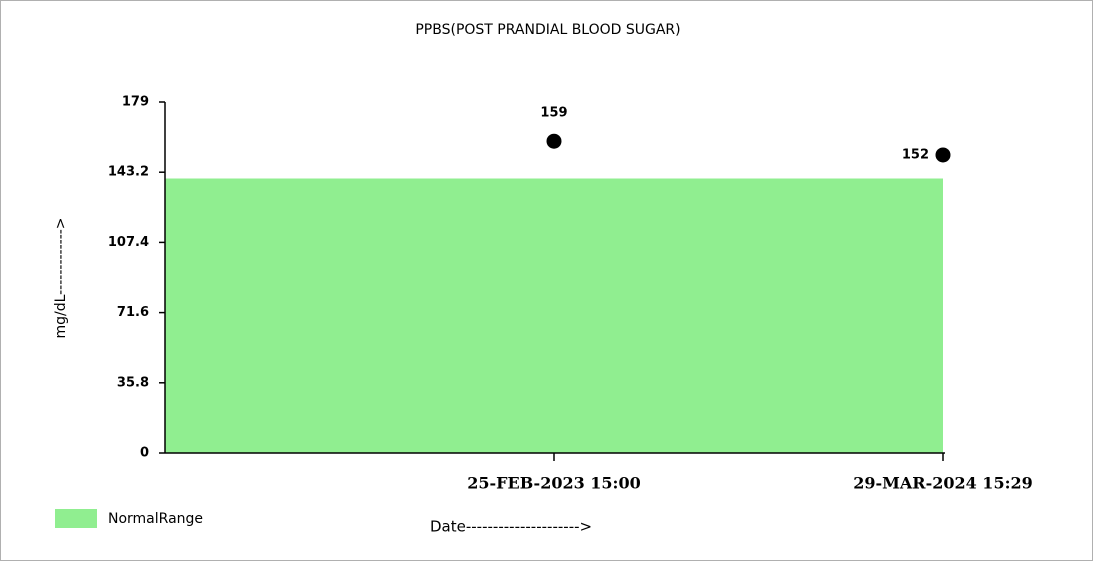  Describe the element at coordinates (547, 30) in the screenshot. I see `chart-title: PPBS(POST PRANDIAL BLOOD SUGAR)` at that location.